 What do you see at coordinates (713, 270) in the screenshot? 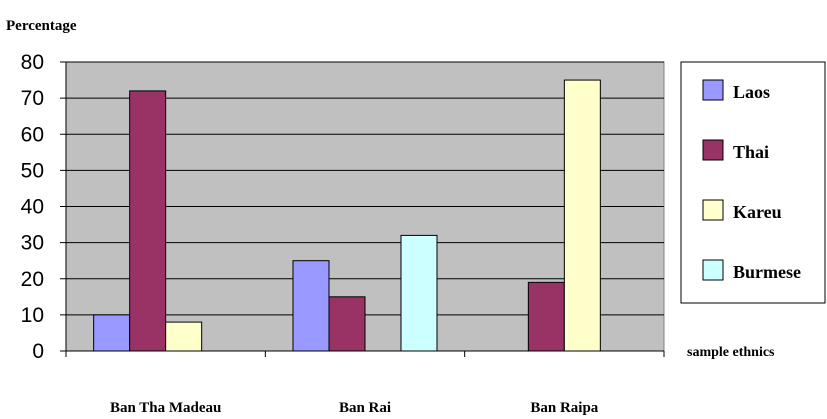
I see `legend-swatch-burmese` at bounding box center [713, 270].